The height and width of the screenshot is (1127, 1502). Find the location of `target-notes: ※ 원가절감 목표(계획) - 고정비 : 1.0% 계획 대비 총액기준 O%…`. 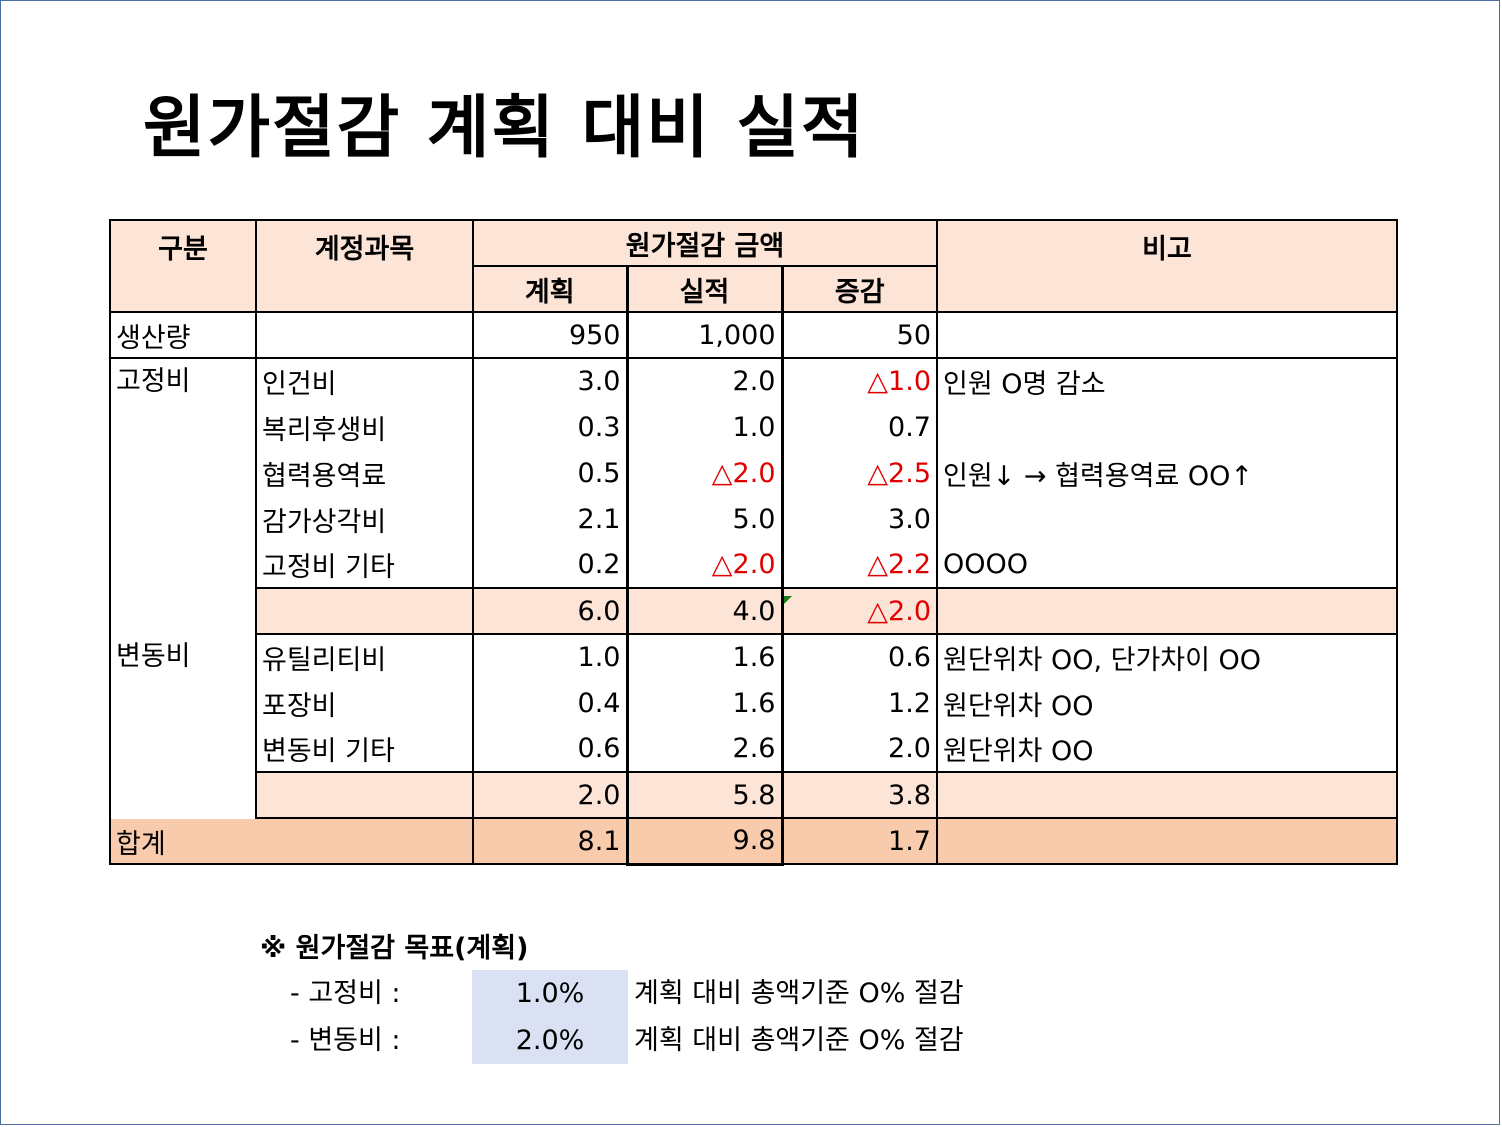

target-notes: ※ 원가절감 목표(계획) - 고정비 : 1.0% 계획 대비 총액기준 O%… is located at coordinates (640, 996).